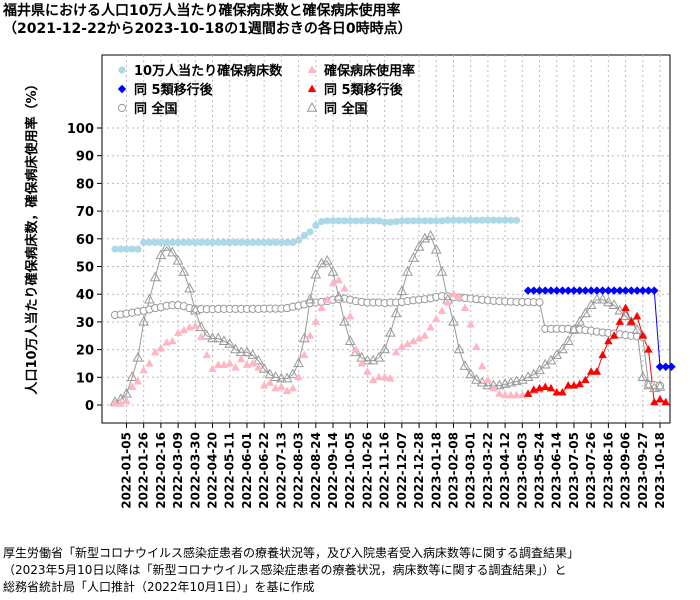 The image size is (700, 600). Describe the element at coordinates (195, 470) in the screenshot. I see `x-tick-label: 2022-03-30` at that location.